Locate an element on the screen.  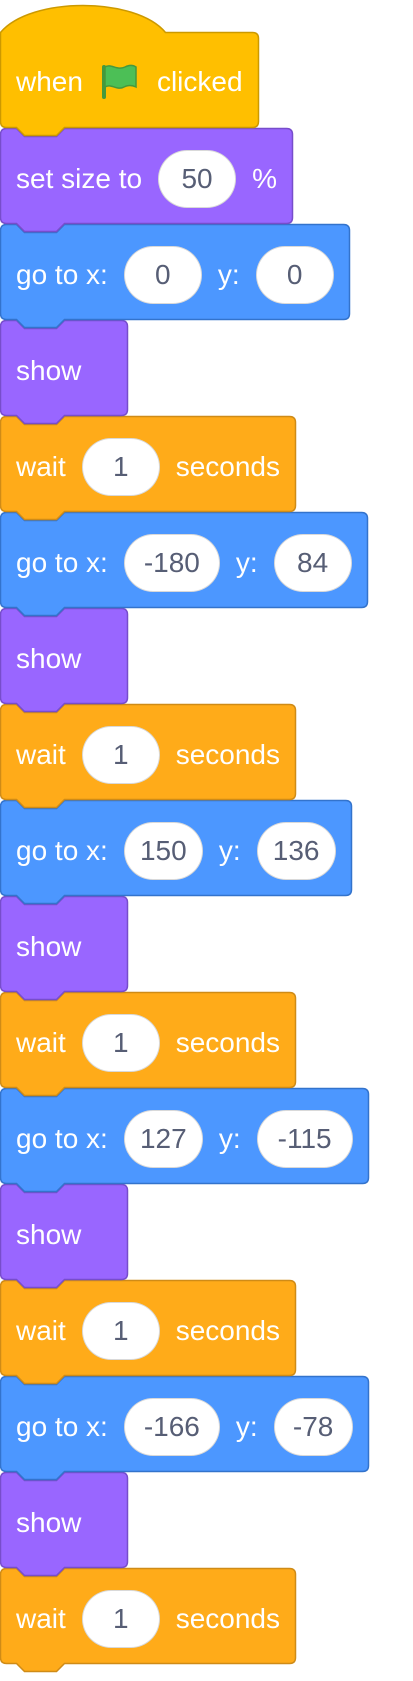
go-to-xy-block: go to x: 0 y: 0 is located at coordinates (175, 276).